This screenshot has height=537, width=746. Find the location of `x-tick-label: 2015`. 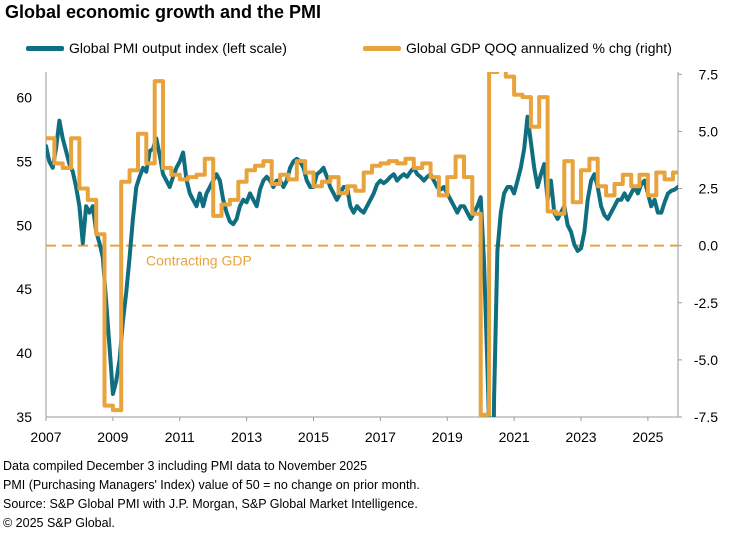

x-tick-label: 2015 is located at coordinates (313, 437).